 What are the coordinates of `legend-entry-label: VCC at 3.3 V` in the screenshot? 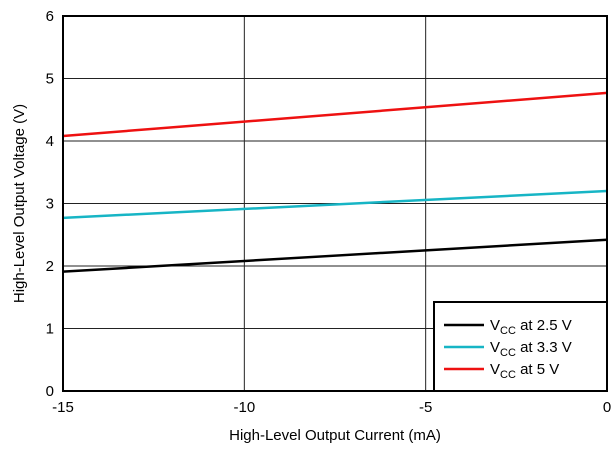 It's located at (531, 349).